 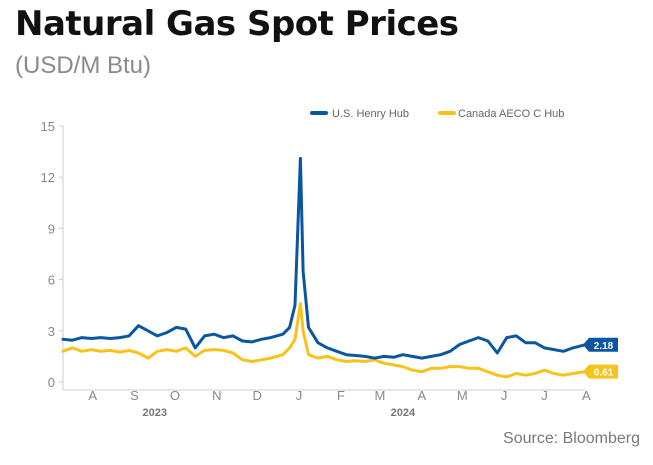 What do you see at coordinates (51, 382) in the screenshot?
I see `y-tick-label: 0` at bounding box center [51, 382].